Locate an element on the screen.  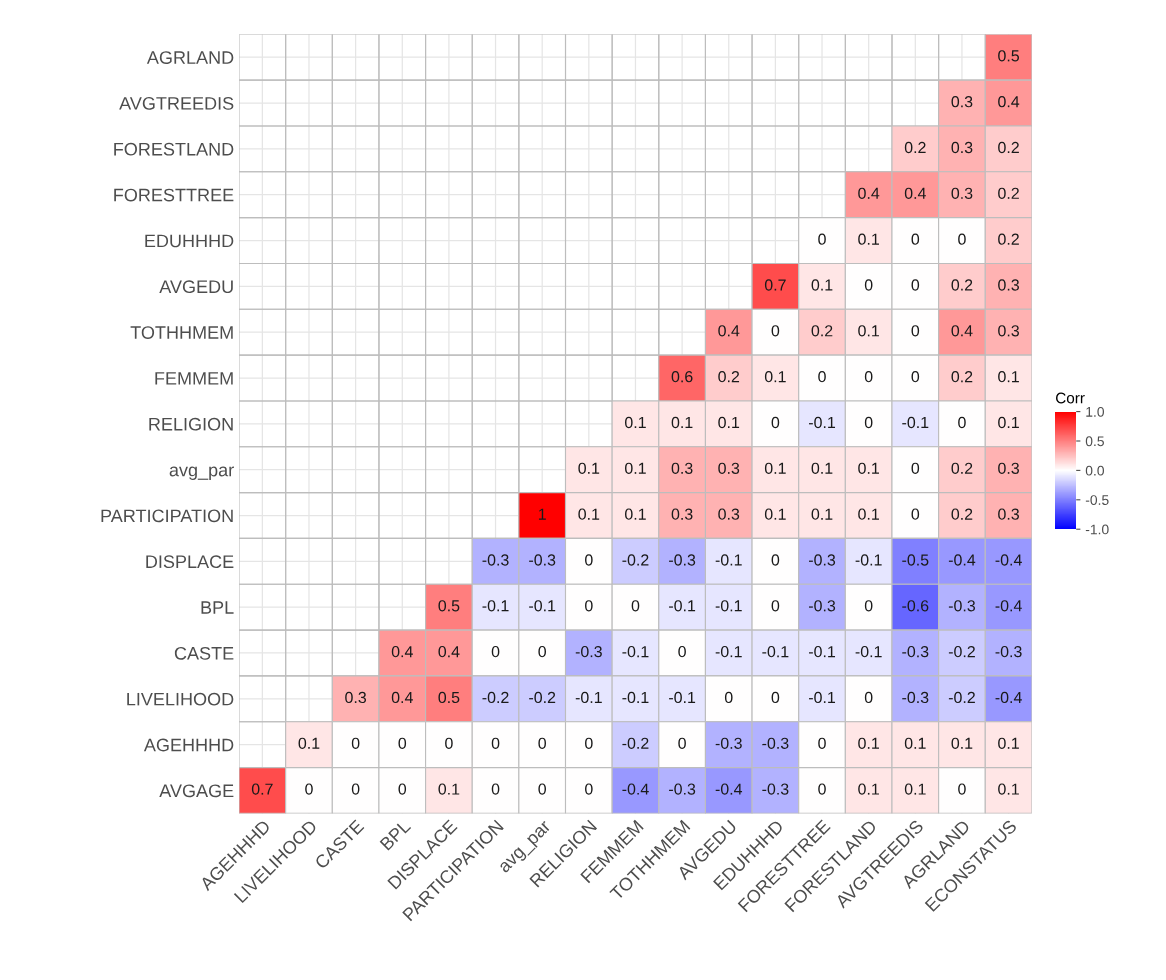
y-tick-label: BPL is located at coordinates (217, 607).